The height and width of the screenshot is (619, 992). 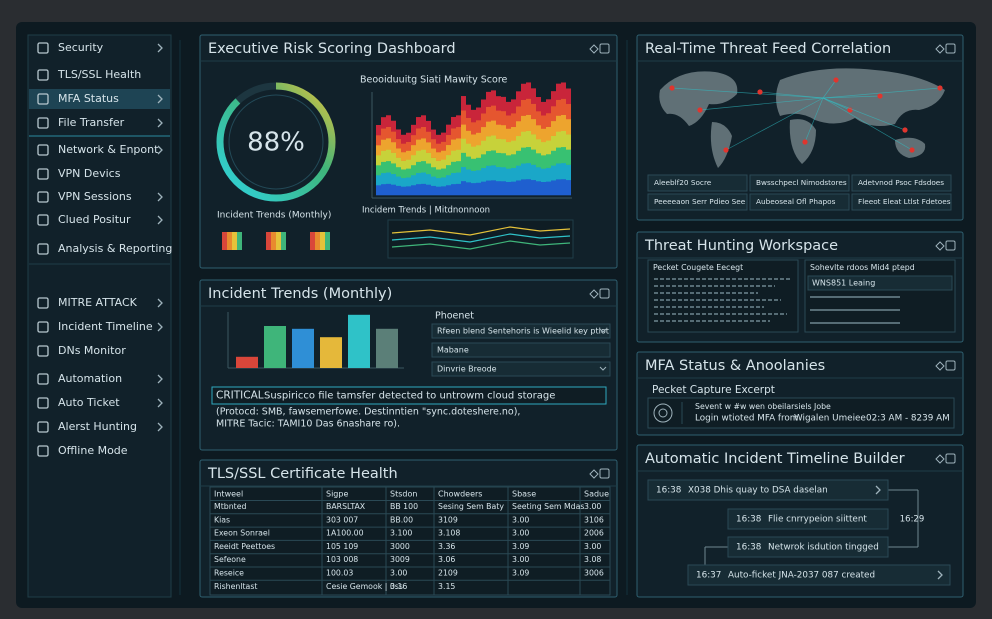 What do you see at coordinates (700, 201) in the screenshot?
I see `stat-label: Peeeeaon Serr Pdieo See` at bounding box center [700, 201].